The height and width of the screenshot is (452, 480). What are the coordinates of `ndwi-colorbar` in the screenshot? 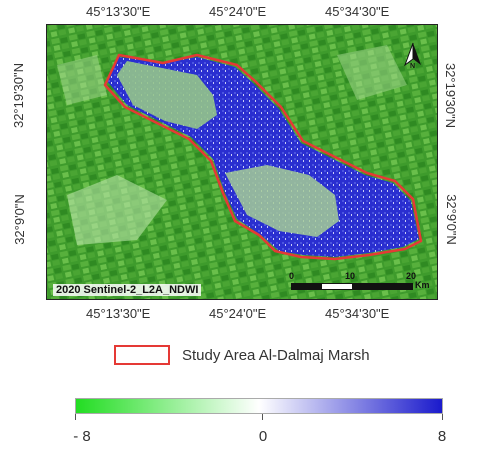 It's located at (259, 406).